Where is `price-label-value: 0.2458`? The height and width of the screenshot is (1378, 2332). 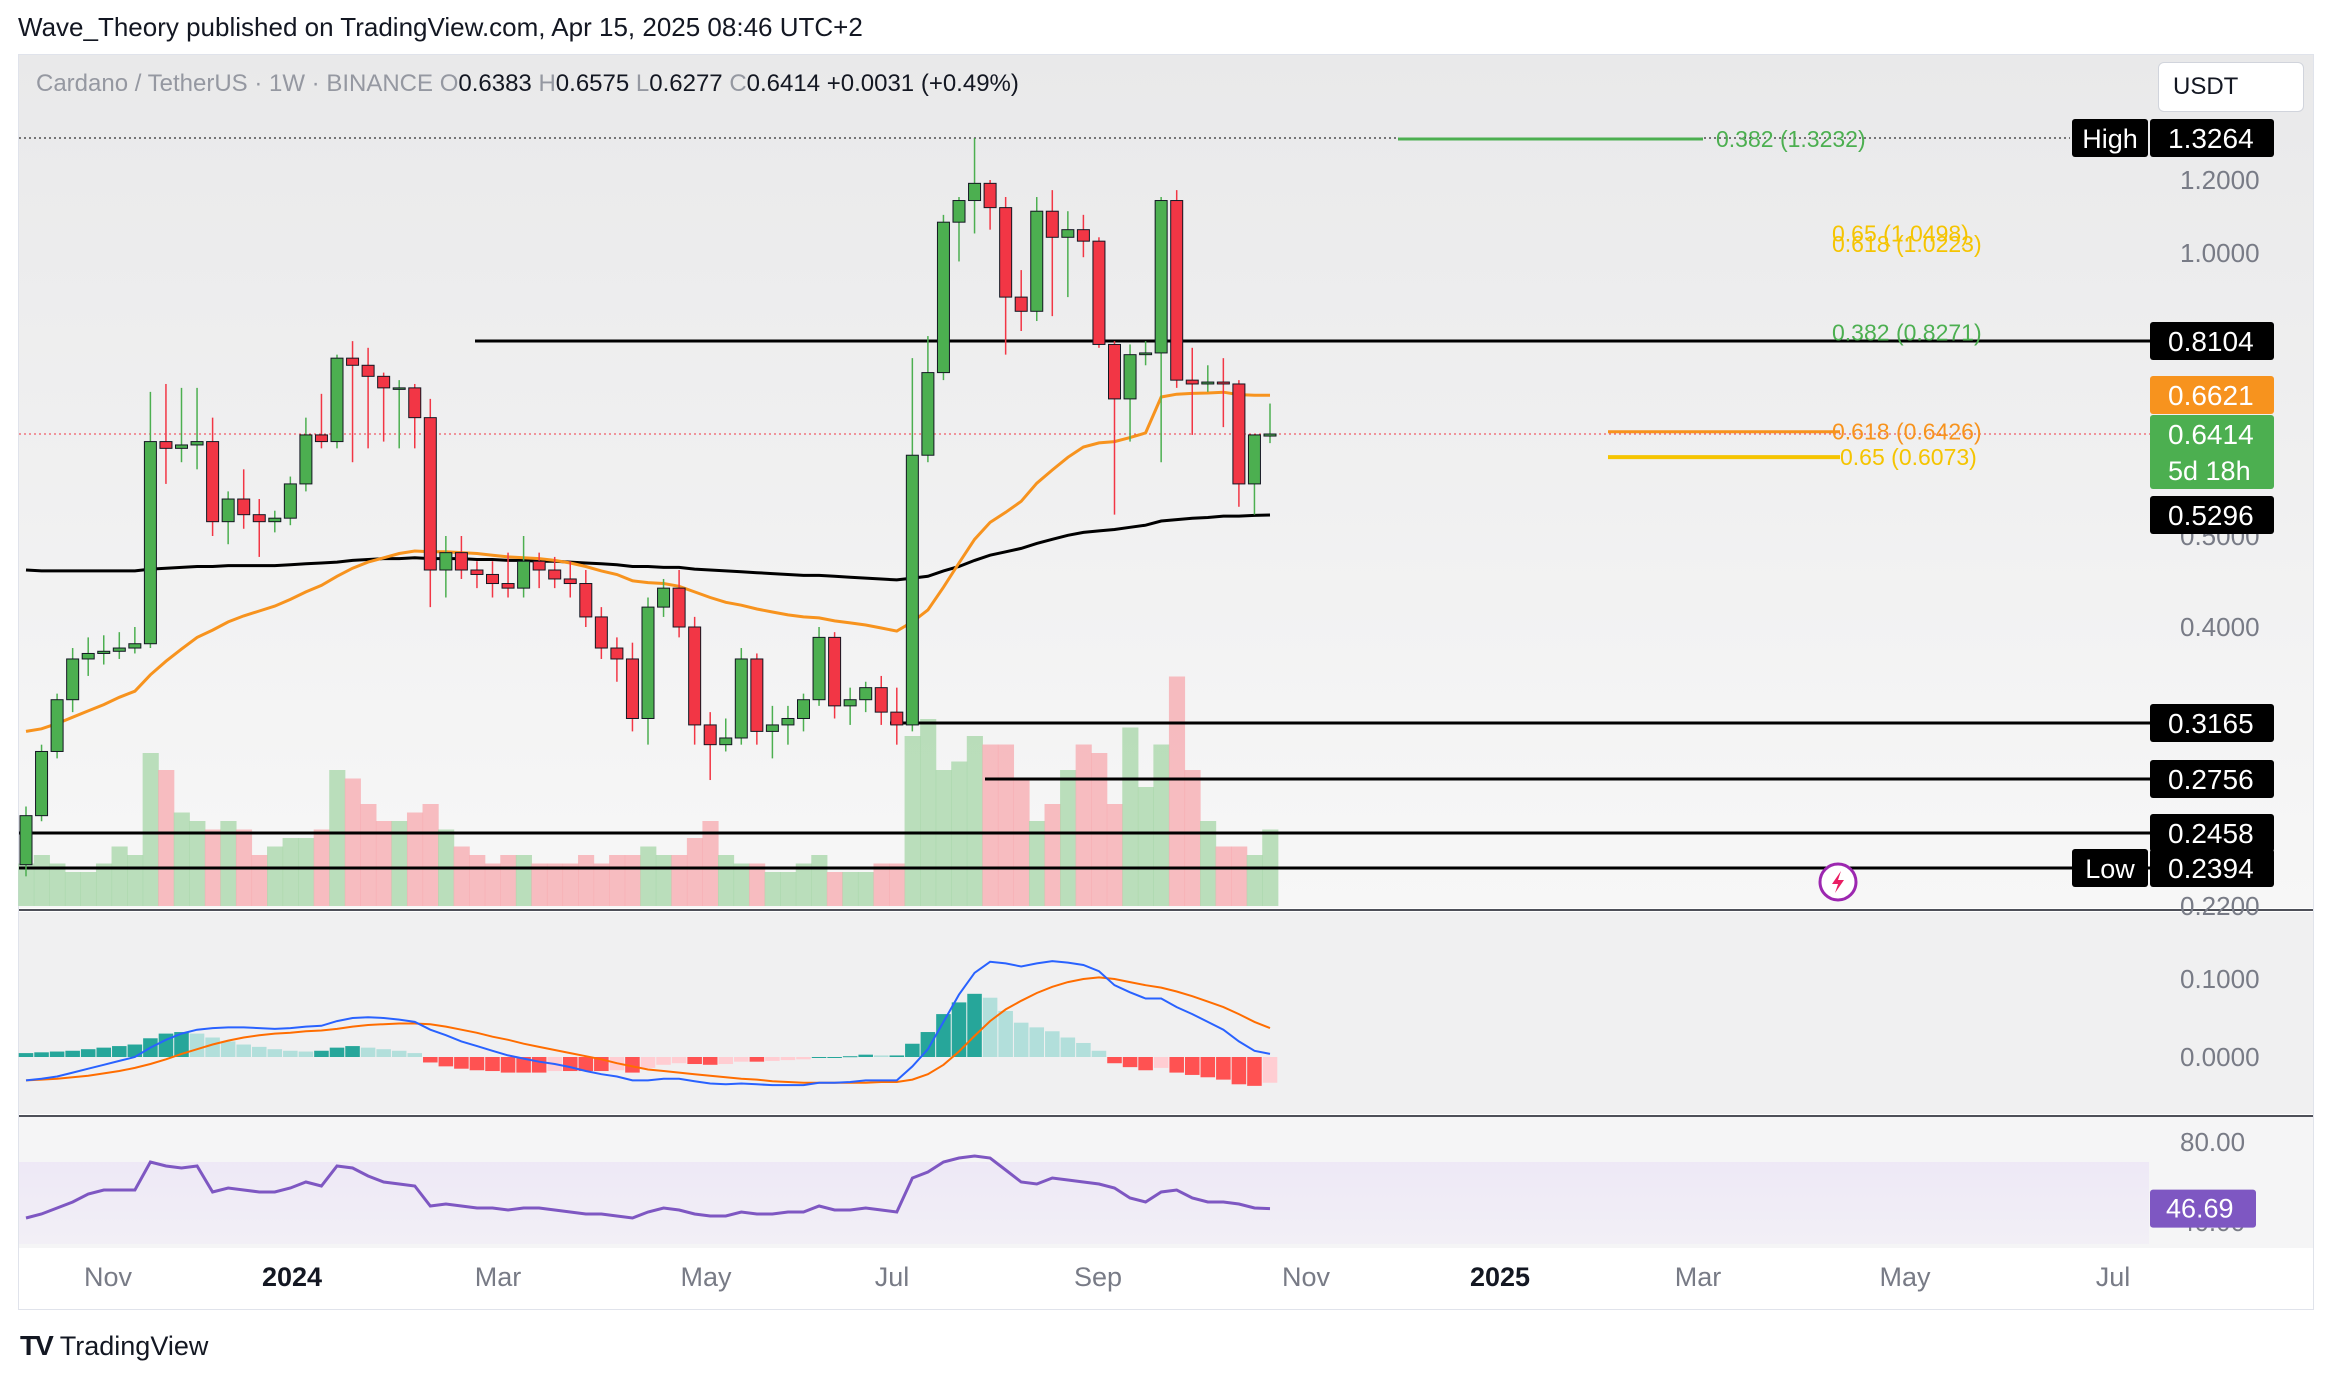
price-label-value: 0.2458 is located at coordinates (2211, 833).